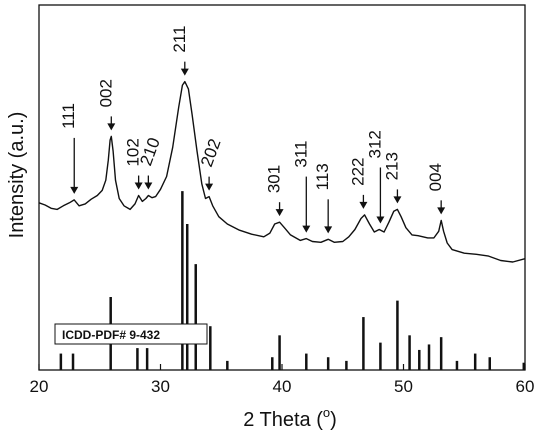 This screenshot has height=445, width=550. What do you see at coordinates (333, 420) in the screenshot?
I see `x-axis-title-close: )` at bounding box center [333, 420].